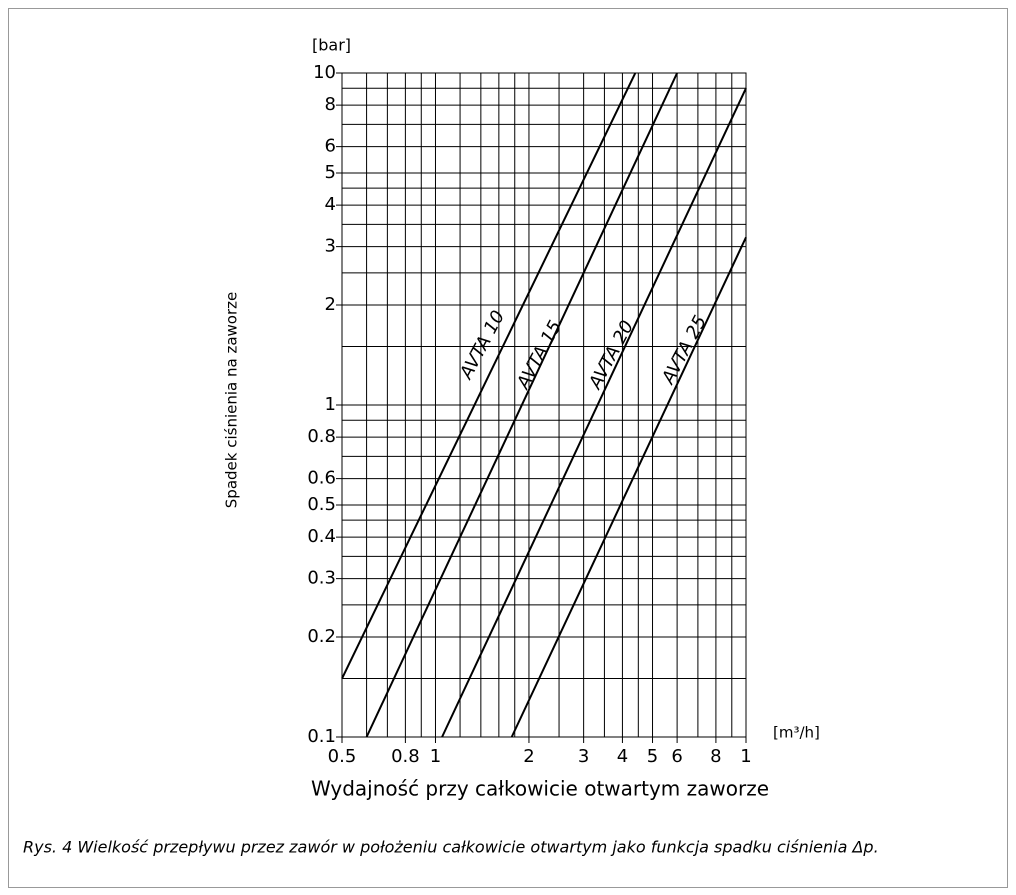  What do you see at coordinates (539, 355) in the screenshot?
I see `series-label: AVTA 15` at bounding box center [539, 355].